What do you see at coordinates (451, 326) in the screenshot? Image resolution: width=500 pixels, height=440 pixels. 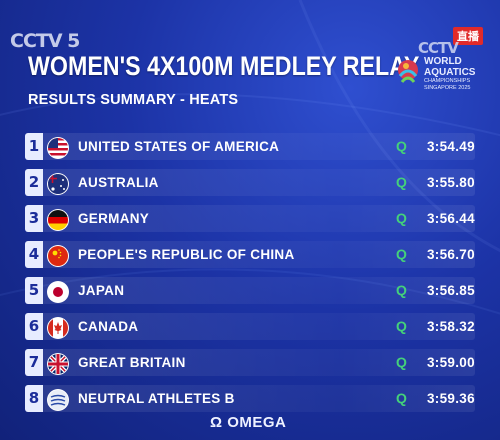 I see `race-time: 3:58.32` at bounding box center [451, 326].